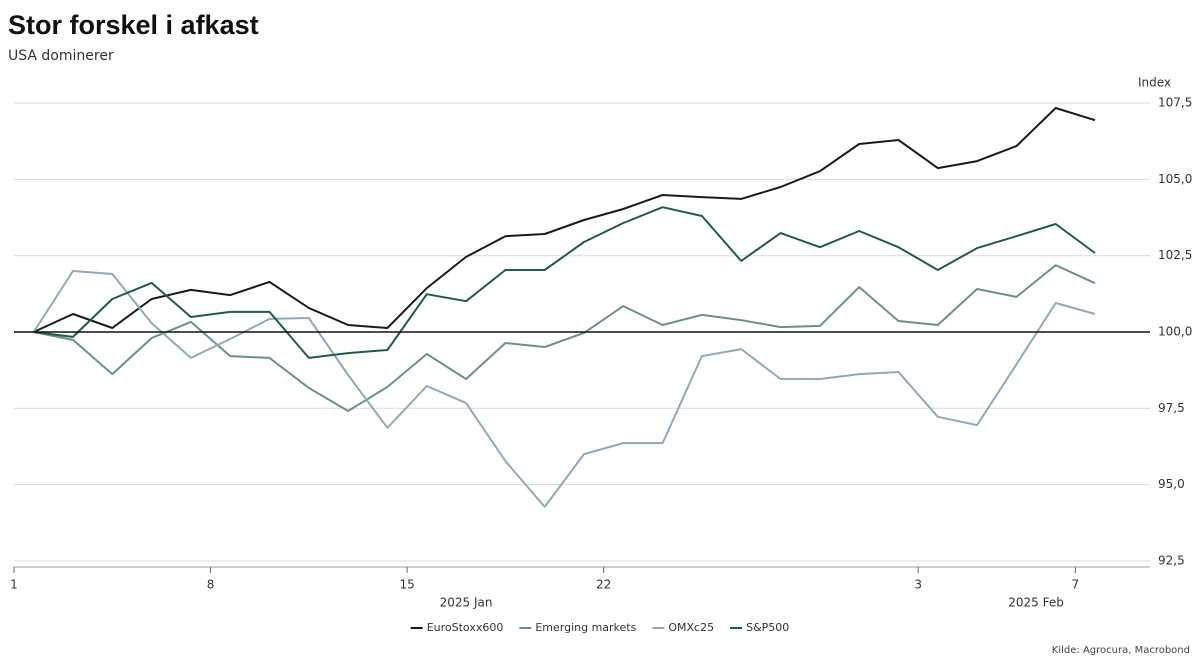 The height and width of the screenshot is (666, 1200). What do you see at coordinates (61, 56) in the screenshot?
I see `chart-subtitle: USA dominerer` at bounding box center [61, 56].